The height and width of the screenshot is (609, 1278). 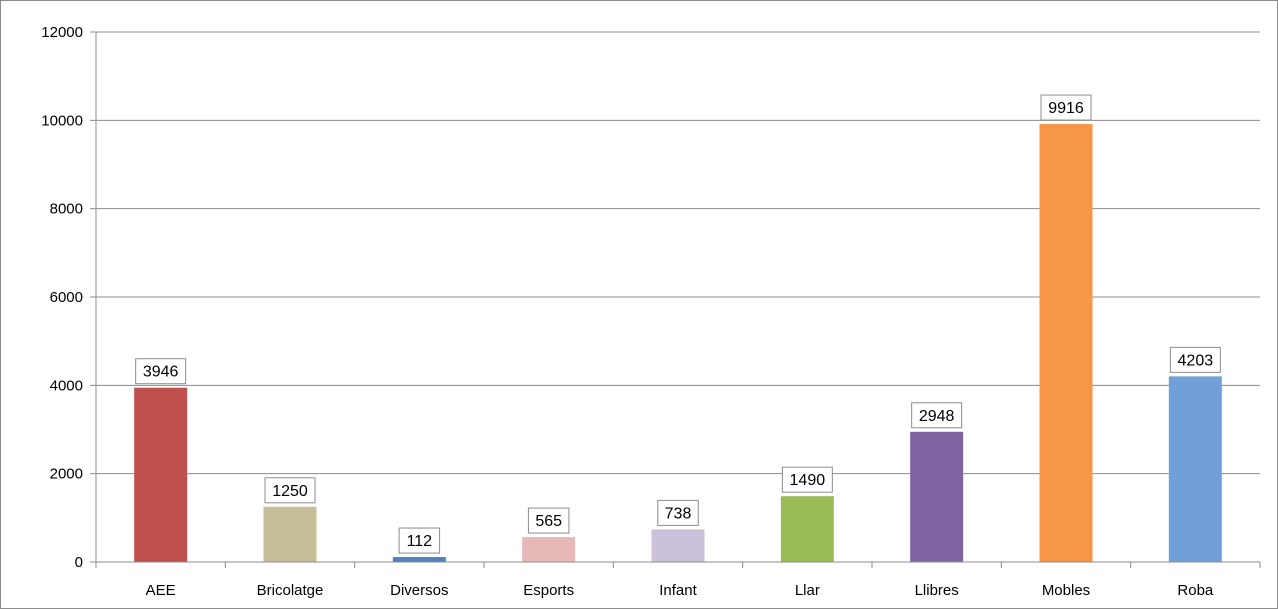 I want to click on data-label-aee: 3946, so click(x=161, y=371).